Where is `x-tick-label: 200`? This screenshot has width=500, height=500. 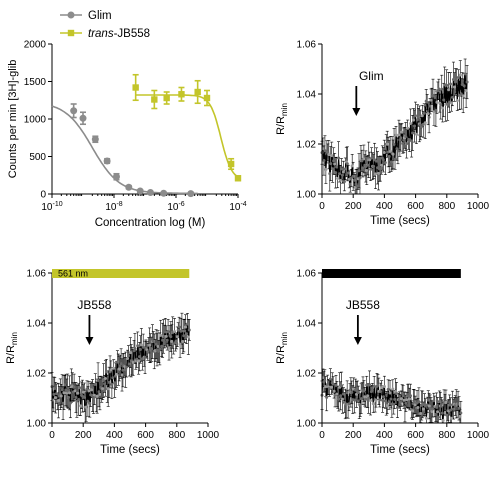
x-tick-label: 200 is located at coordinates (83, 435).